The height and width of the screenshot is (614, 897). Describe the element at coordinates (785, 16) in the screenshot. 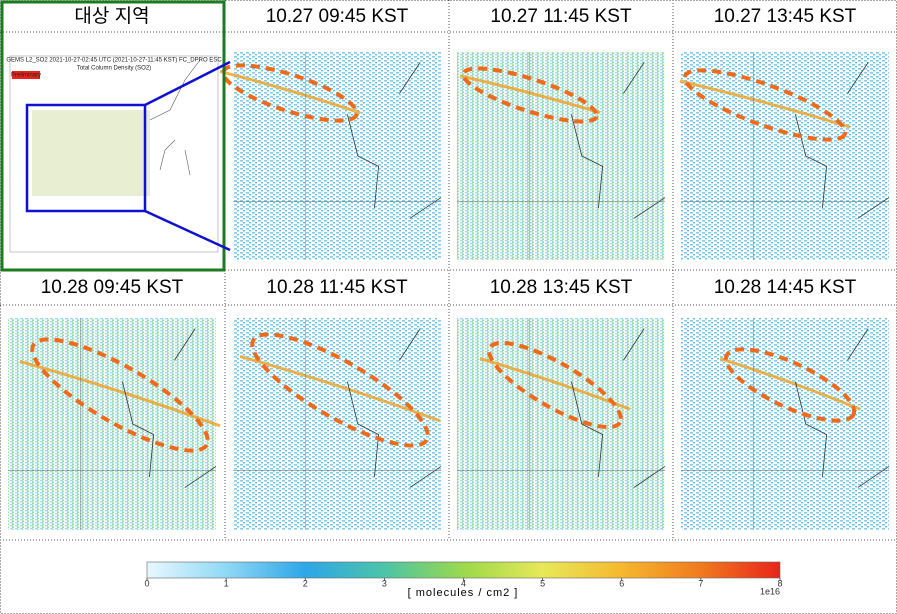

I see `panel-title: 10.27 13:45 KST` at that location.